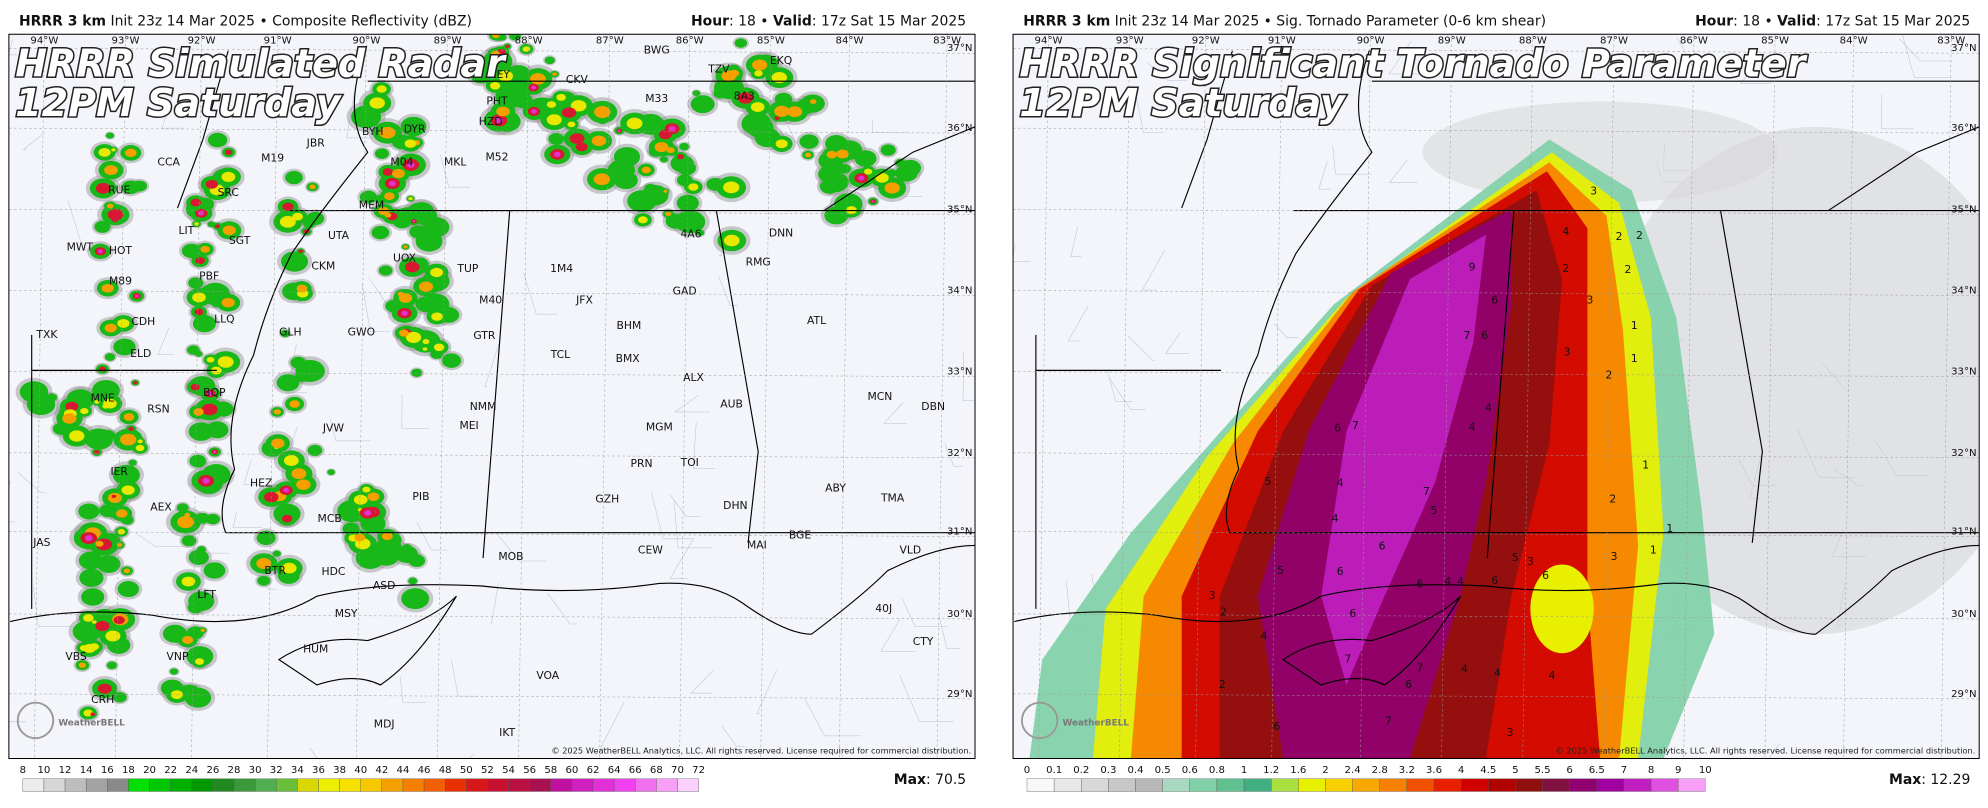 The height and width of the screenshot is (808, 1988). What do you see at coordinates (1081, 770) in the screenshot?
I see `colorbar-tick-label: 0.2` at bounding box center [1081, 770].